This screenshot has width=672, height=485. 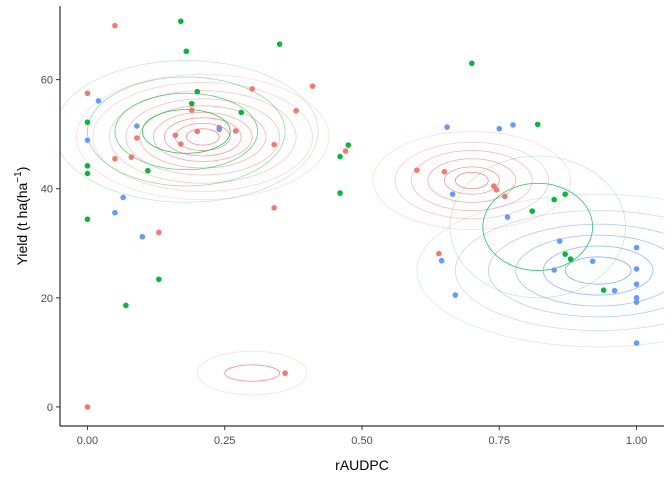 What do you see at coordinates (499, 441) in the screenshot?
I see `x-tick-label: 0.75` at bounding box center [499, 441].